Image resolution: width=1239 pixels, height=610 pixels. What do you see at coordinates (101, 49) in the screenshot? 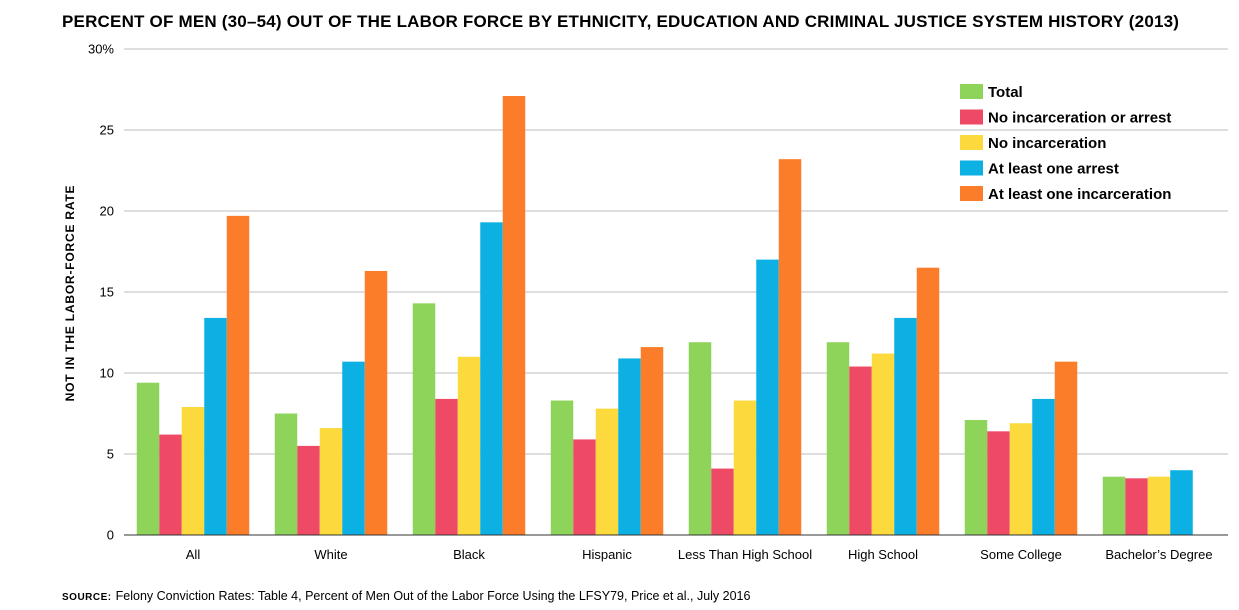
I see `y-tick-label: 30%` at bounding box center [101, 49].